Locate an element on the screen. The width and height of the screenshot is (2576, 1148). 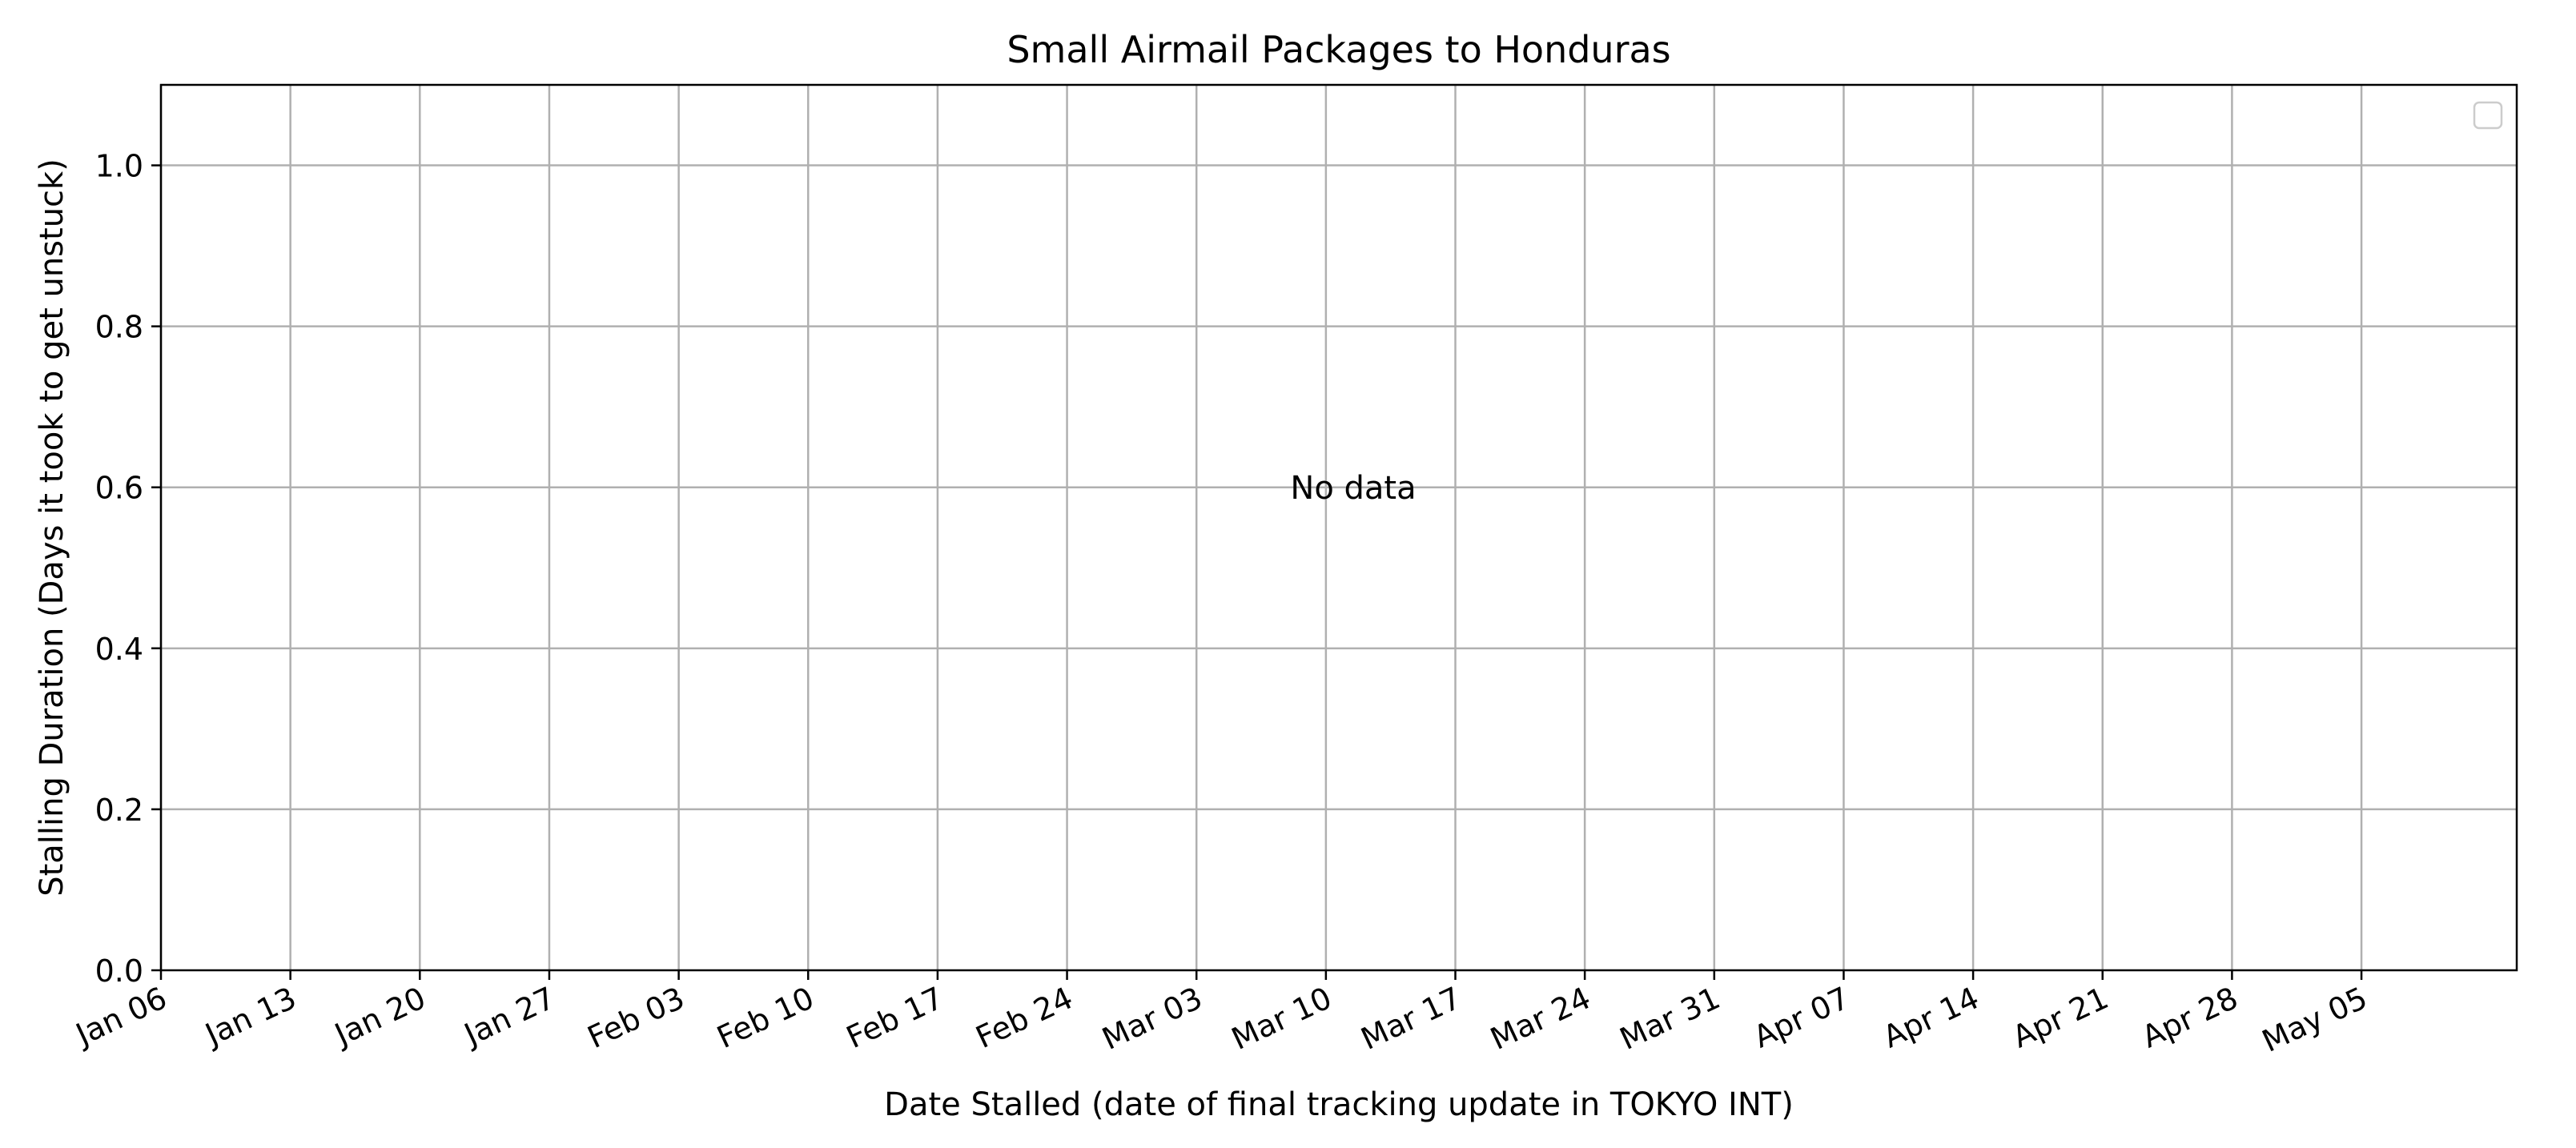
chart-title: Small Airmail Packages to Honduras is located at coordinates (1338, 49).